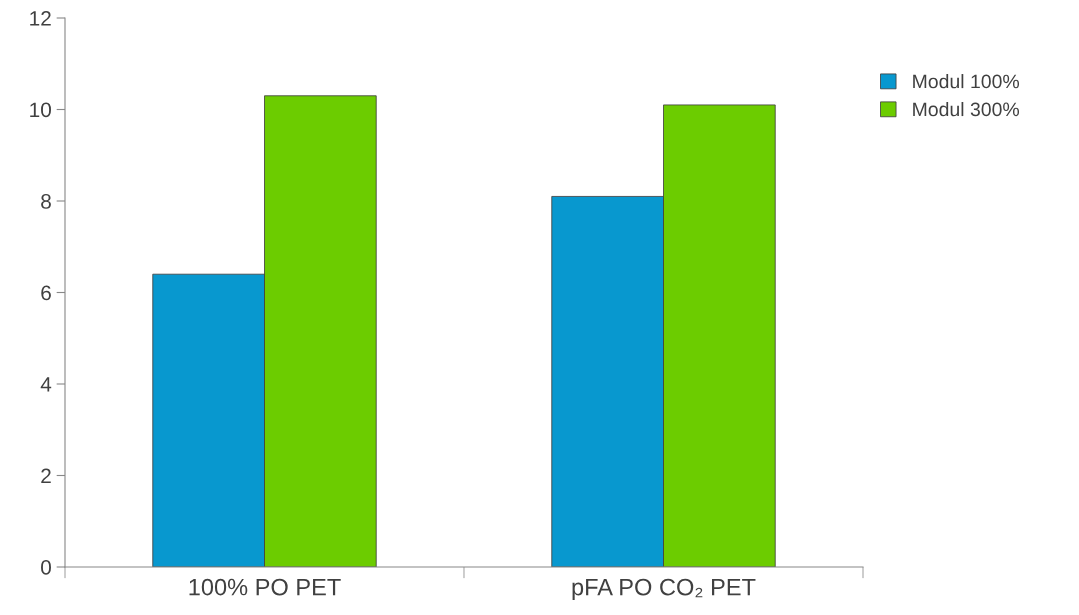  What do you see at coordinates (40, 110) in the screenshot?
I see `y-tick-label: 10` at bounding box center [40, 110].